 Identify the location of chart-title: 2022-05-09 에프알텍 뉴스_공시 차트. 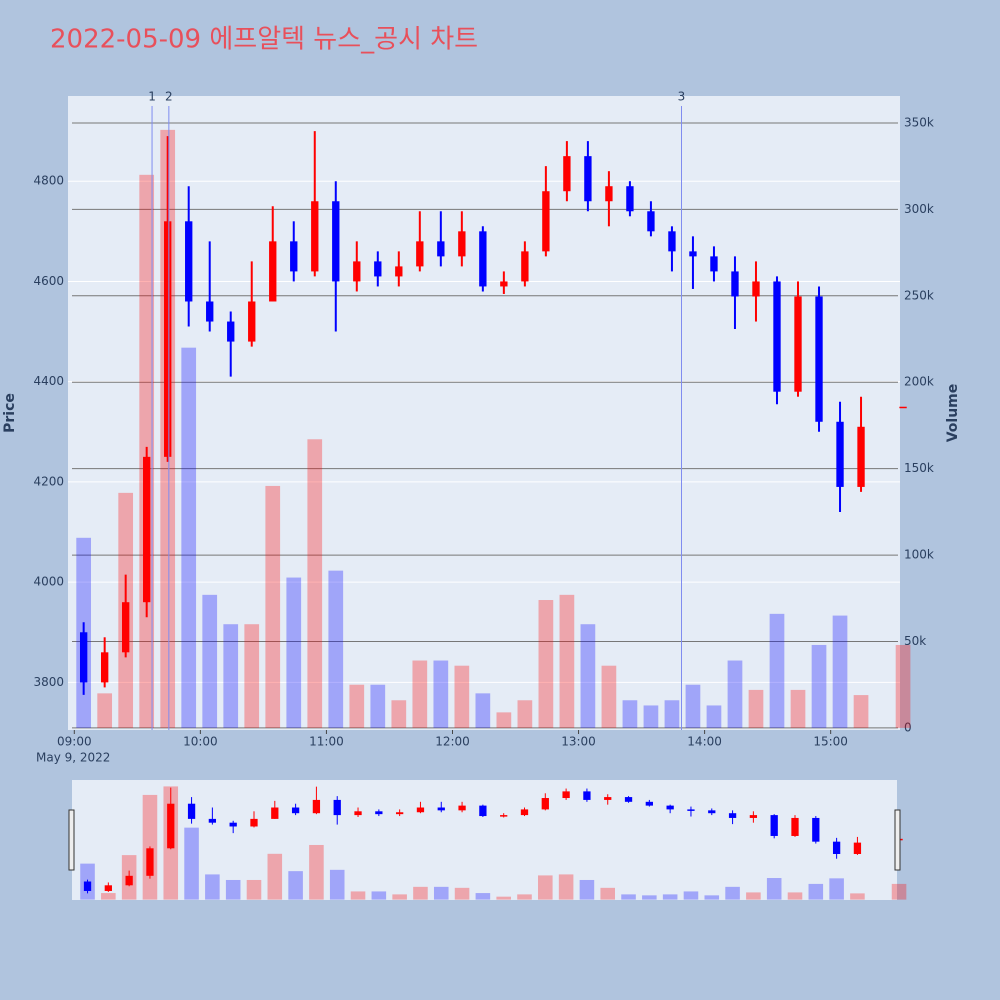
(264, 40).